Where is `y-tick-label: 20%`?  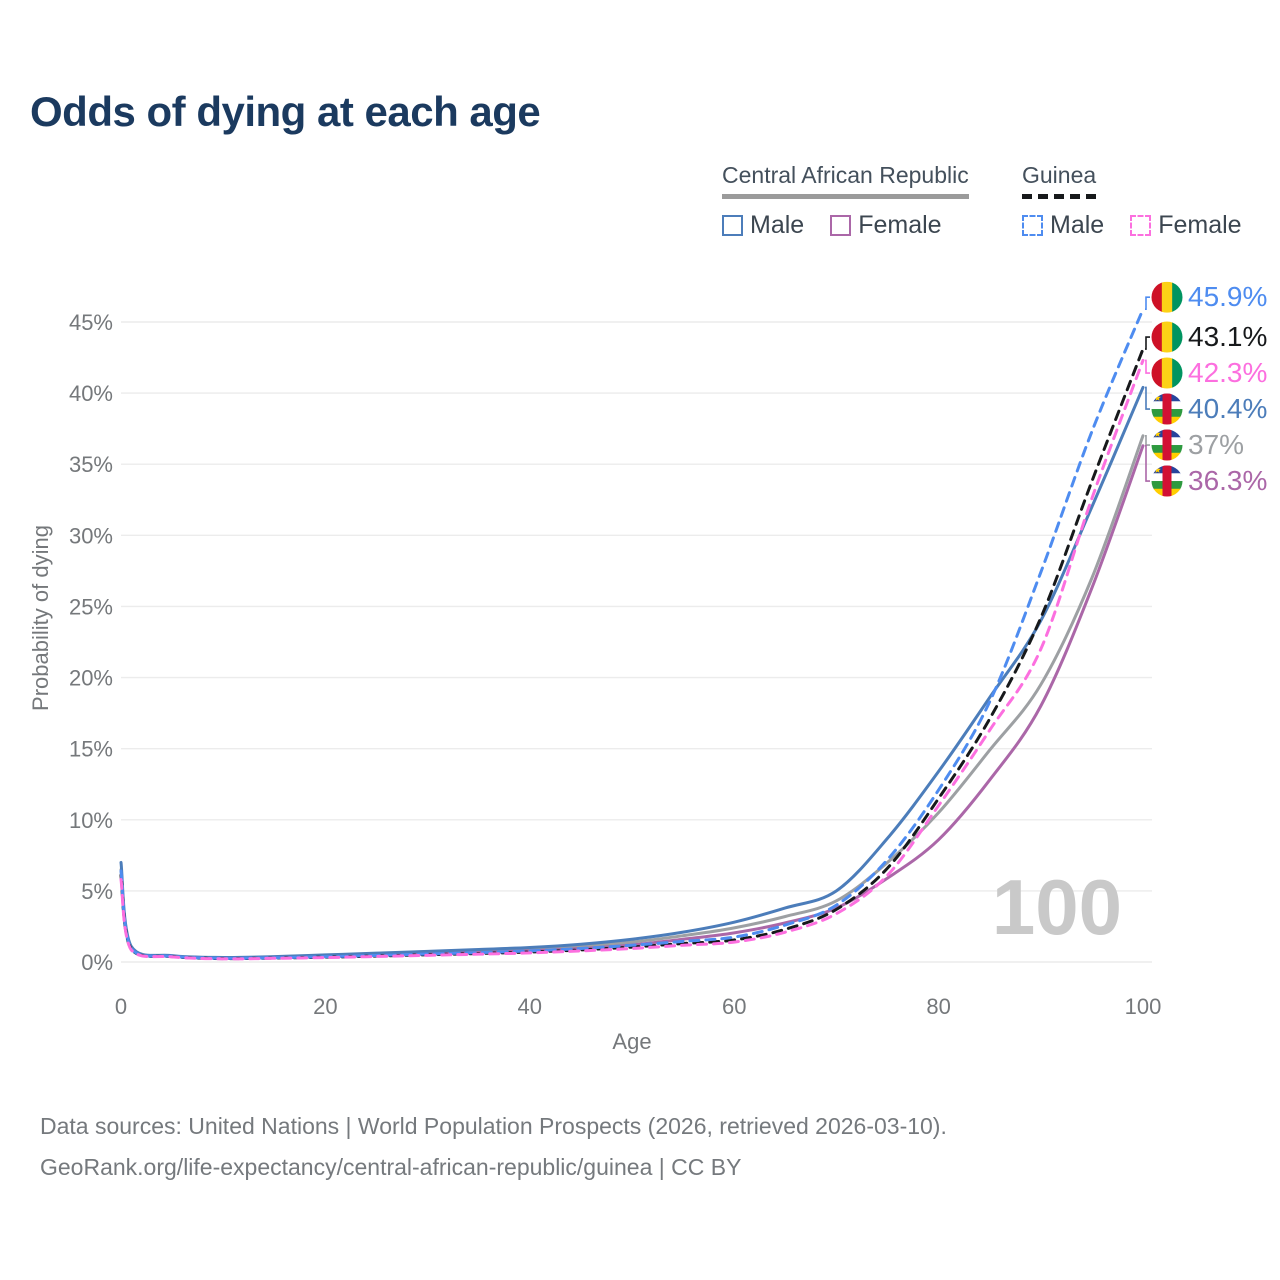 y-tick-label: 20% is located at coordinates (91, 678).